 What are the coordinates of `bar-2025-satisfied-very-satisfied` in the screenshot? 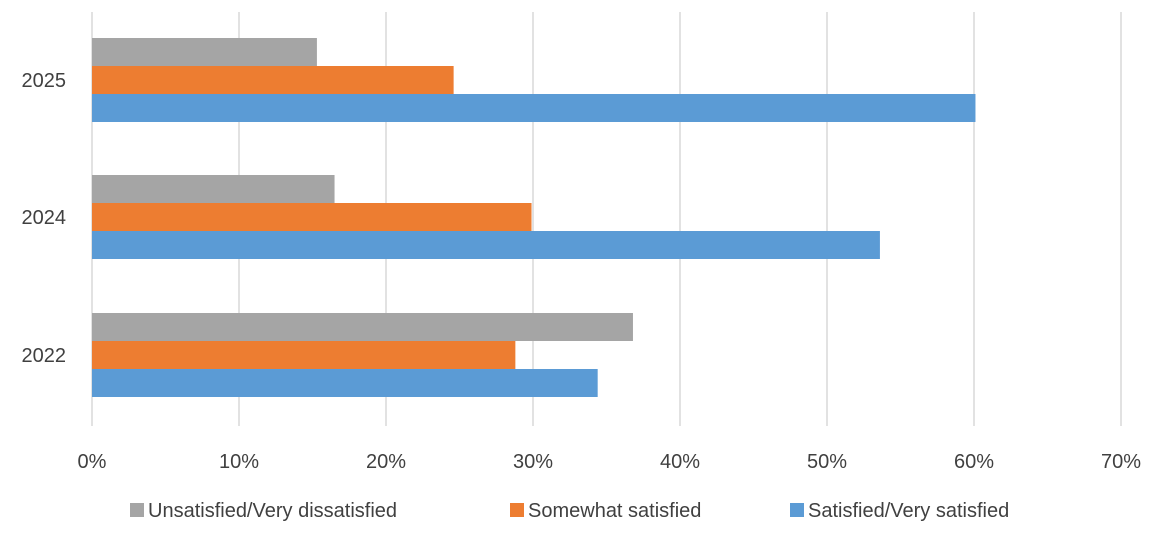 It's located at (534, 108).